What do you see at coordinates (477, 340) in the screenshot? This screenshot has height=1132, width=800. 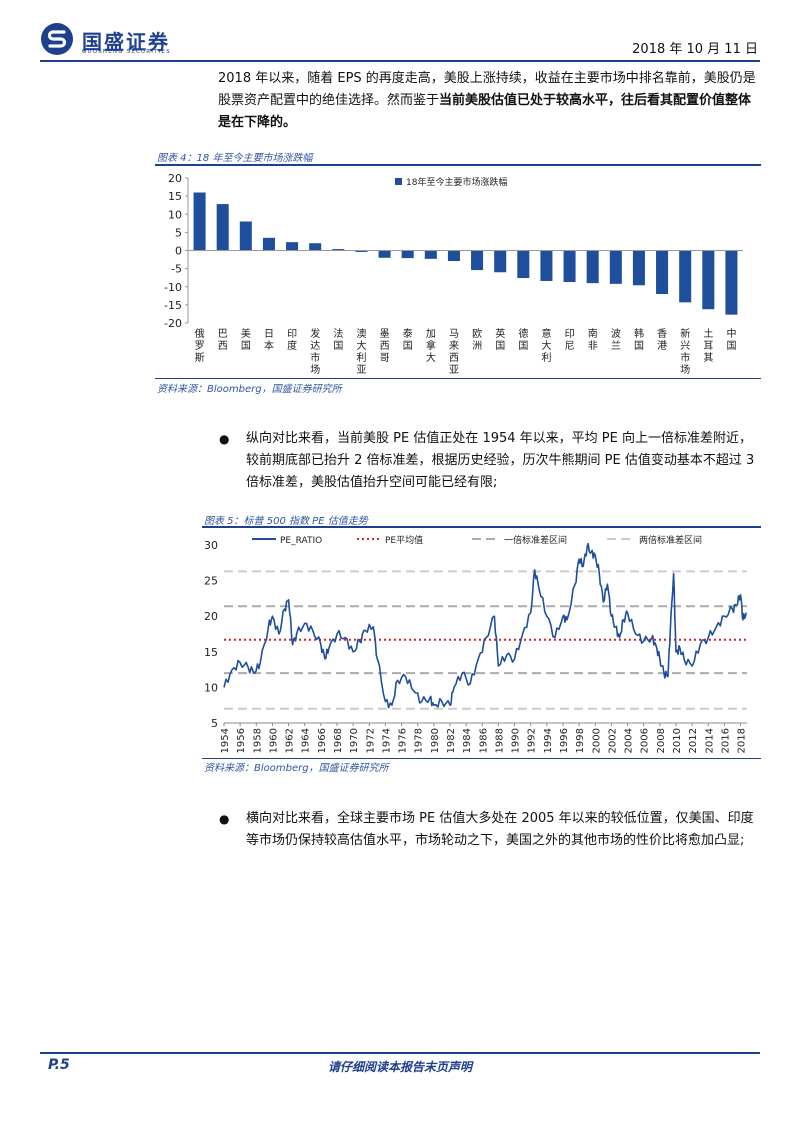 I see `category-label: 欧洲` at bounding box center [477, 340].